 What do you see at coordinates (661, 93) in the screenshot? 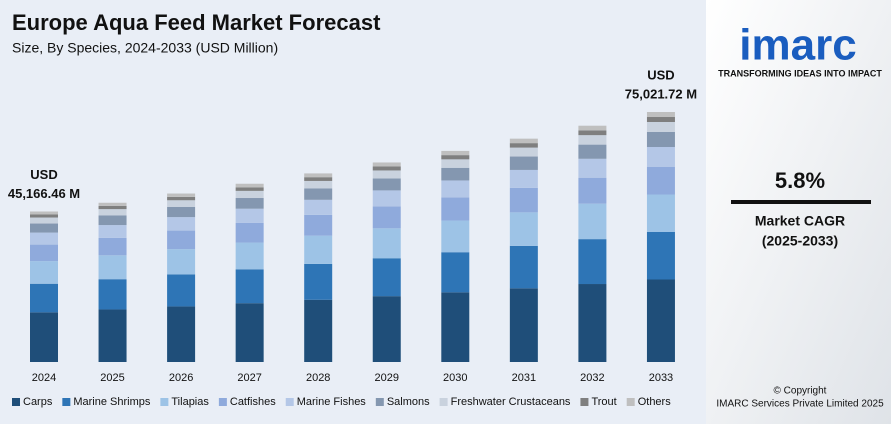
I see `total-label: 75,021.72 M` at bounding box center [661, 93].